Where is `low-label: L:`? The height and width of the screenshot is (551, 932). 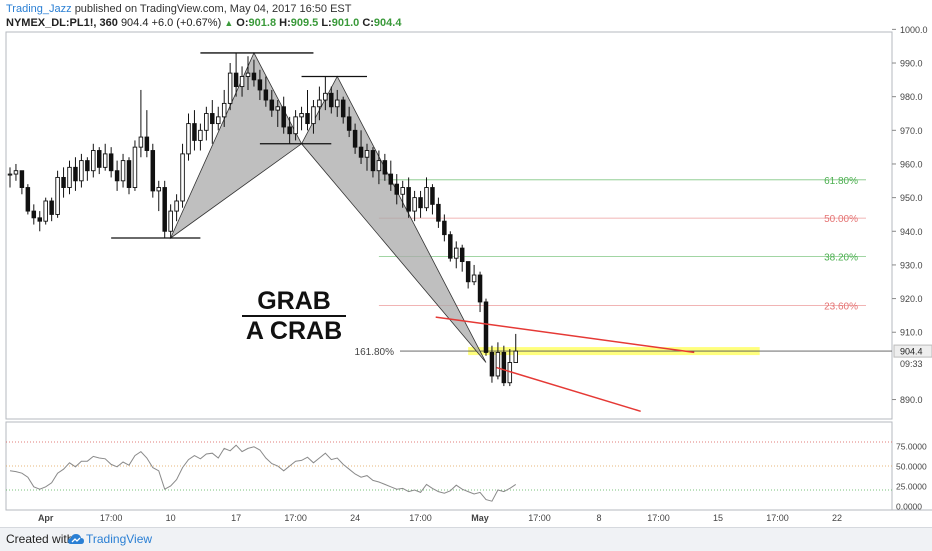 low-label: L: is located at coordinates (326, 23).